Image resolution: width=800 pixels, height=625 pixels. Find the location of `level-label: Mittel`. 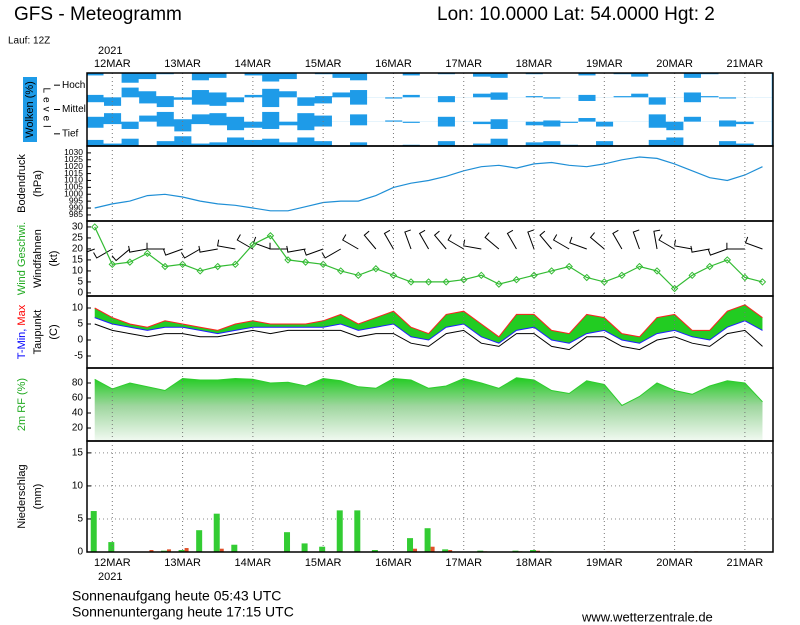

level-label: Mittel is located at coordinates (74, 109).